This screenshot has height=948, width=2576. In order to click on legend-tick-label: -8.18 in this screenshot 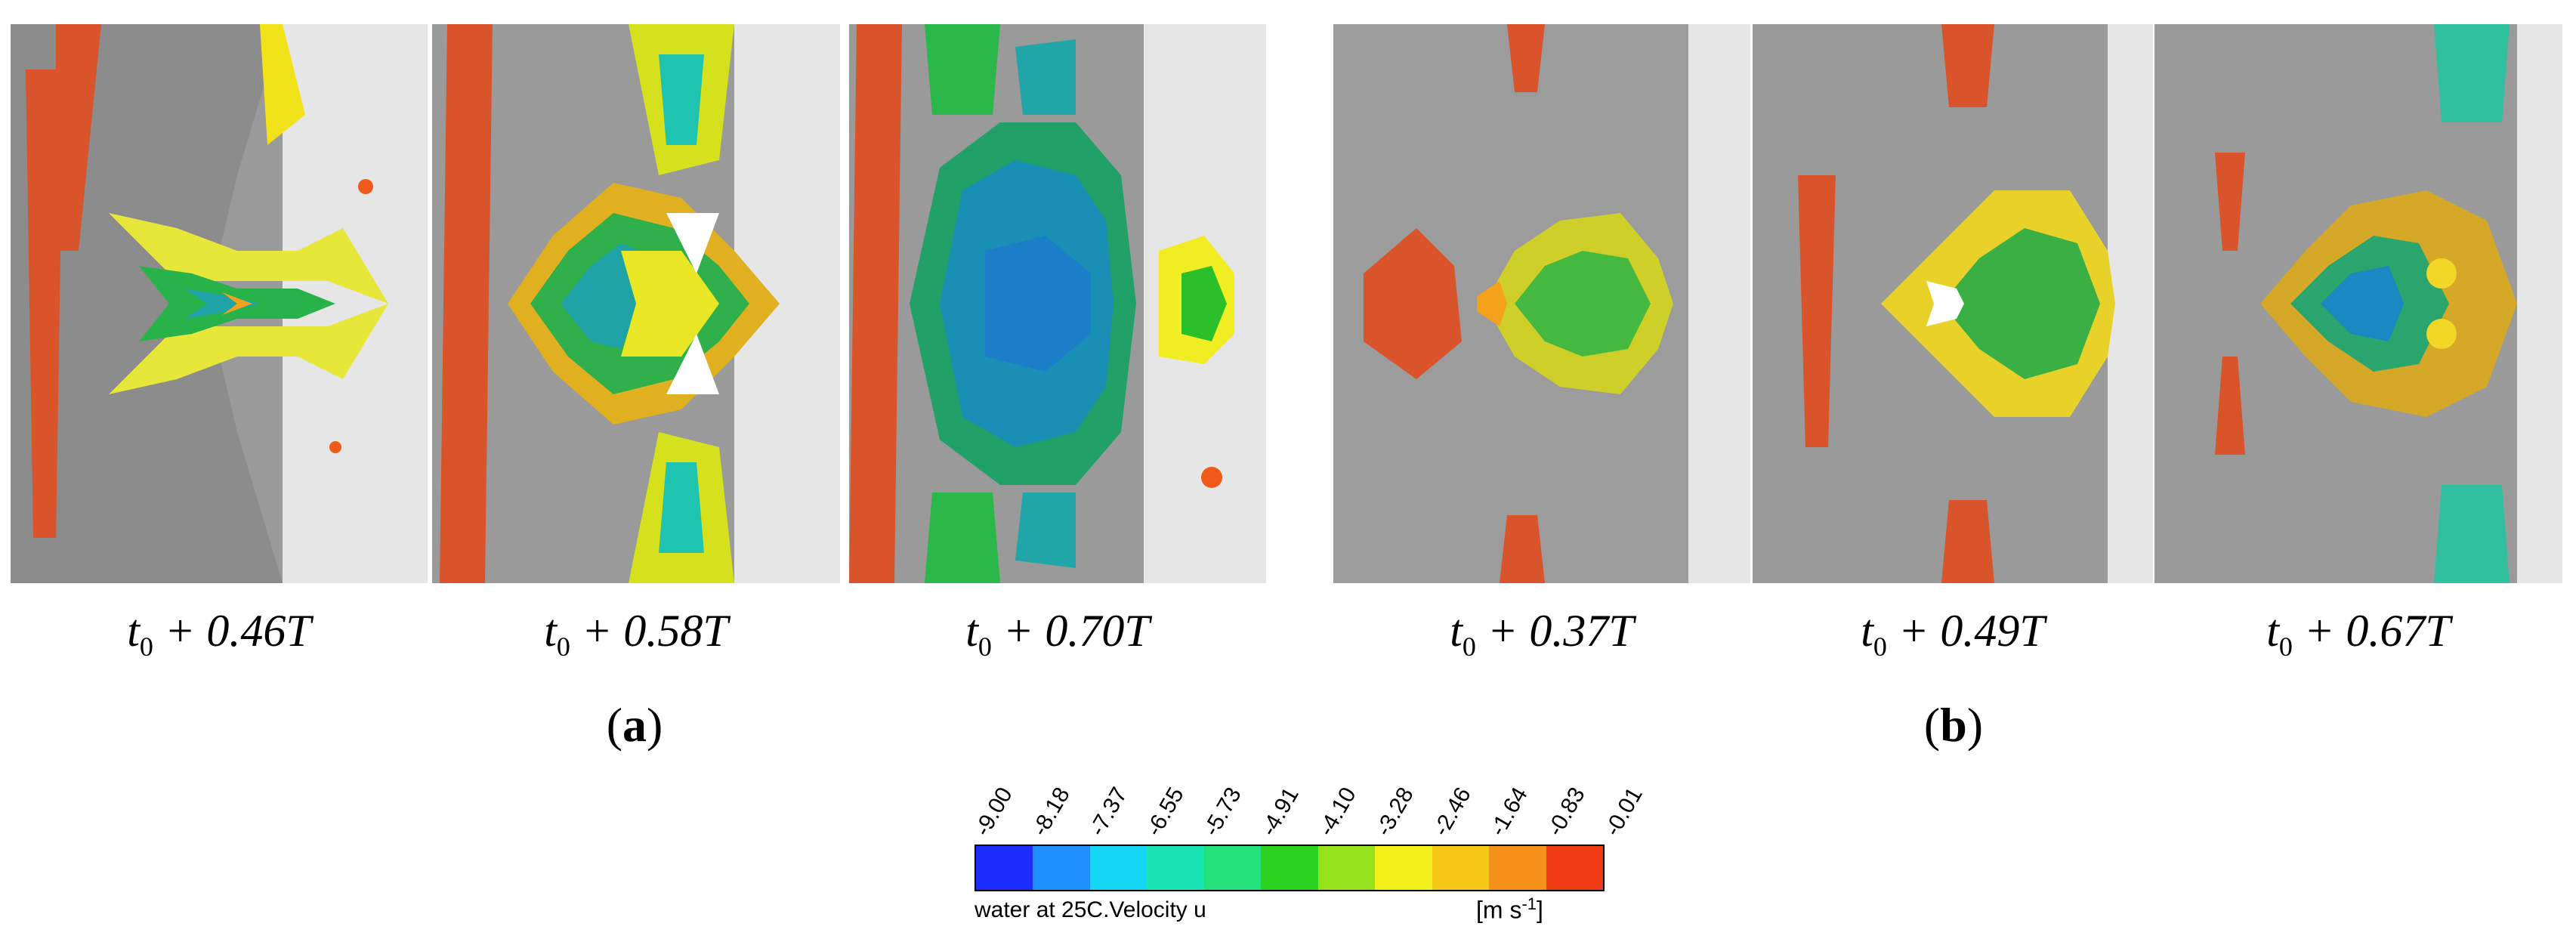, I will do `click(1051, 812)`.